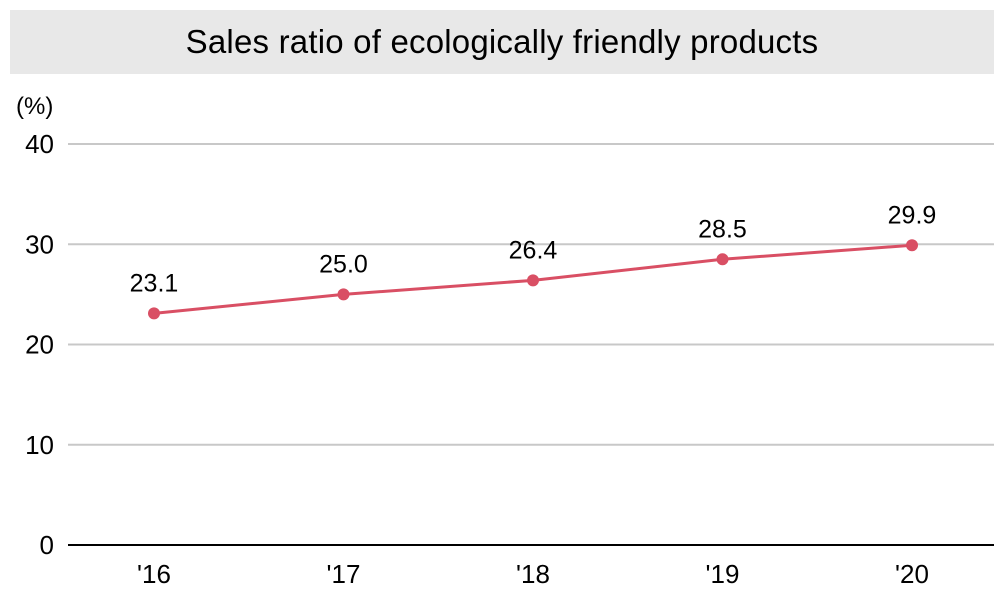 The width and height of the screenshot is (1004, 601). I want to click on data-label: 26.4, so click(533, 250).